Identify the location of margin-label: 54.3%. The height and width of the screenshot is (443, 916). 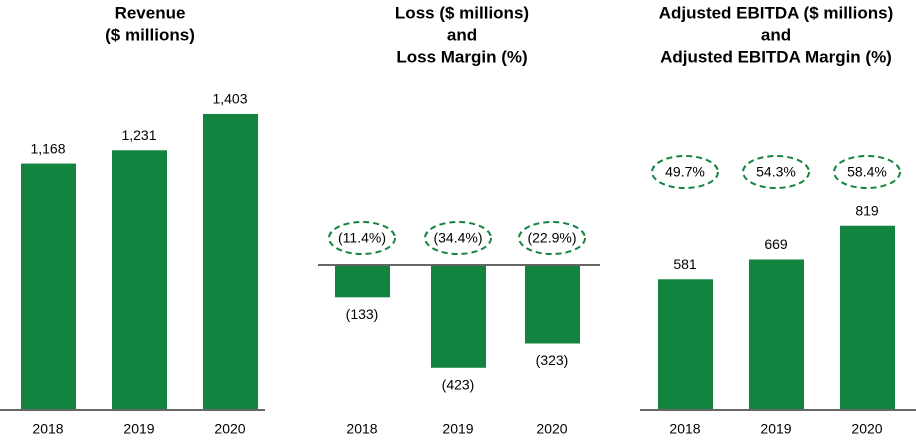
(776, 172).